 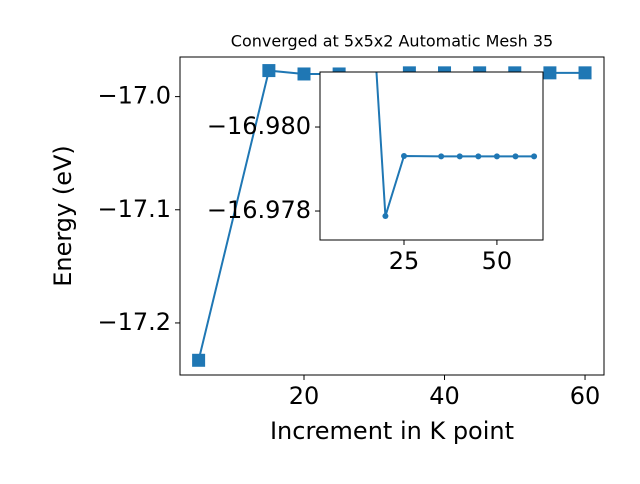 I want to click on y-axis-label: Energy (eV), so click(x=63, y=216).